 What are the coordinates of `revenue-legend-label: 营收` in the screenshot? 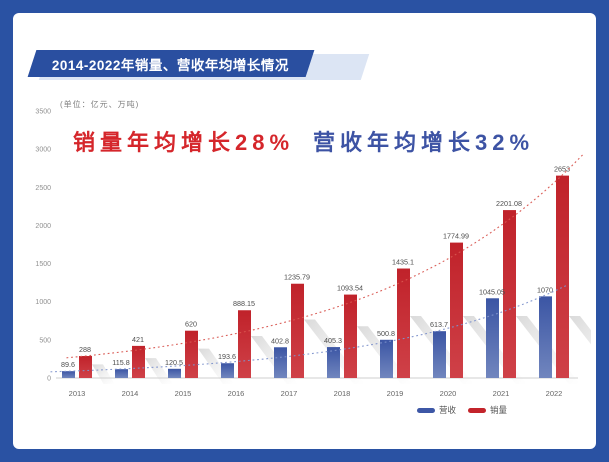 It's located at (448, 410).